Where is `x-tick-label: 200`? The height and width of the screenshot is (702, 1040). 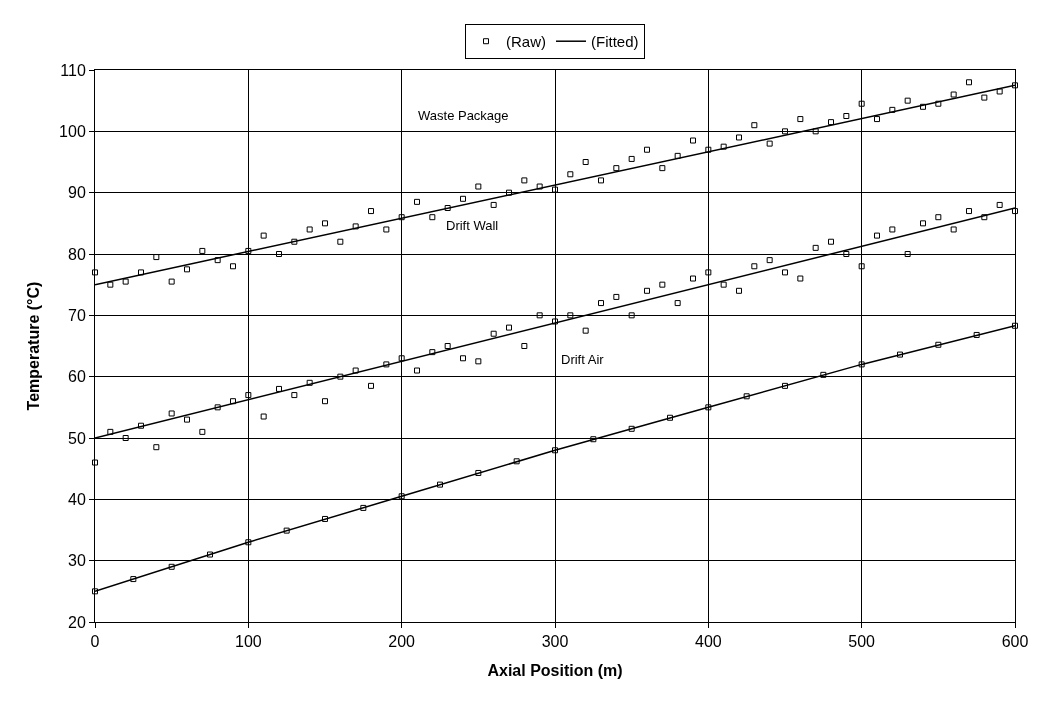
x-tick-label: 200 is located at coordinates (402, 642).